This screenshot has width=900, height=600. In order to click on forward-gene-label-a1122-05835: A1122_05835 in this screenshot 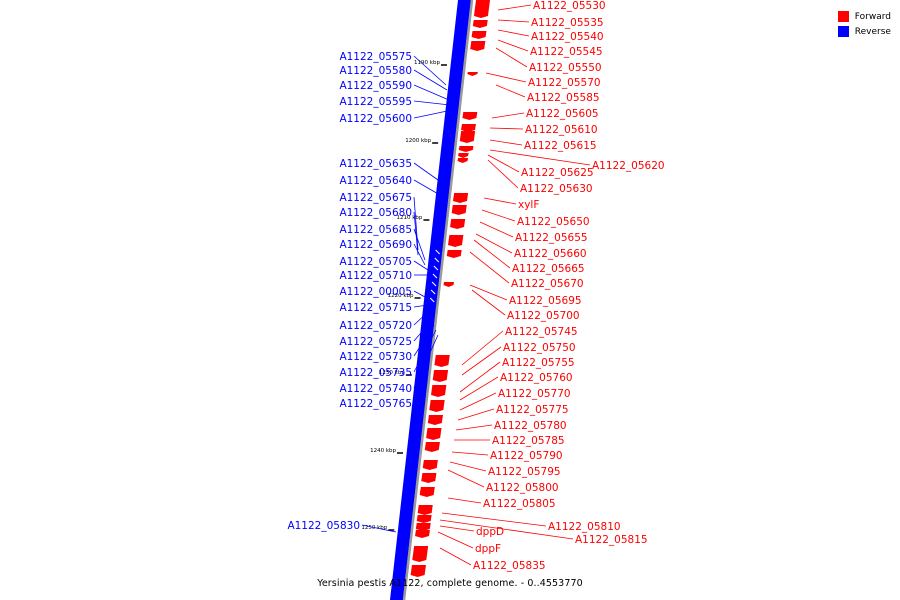, I will do `click(509, 566)`.